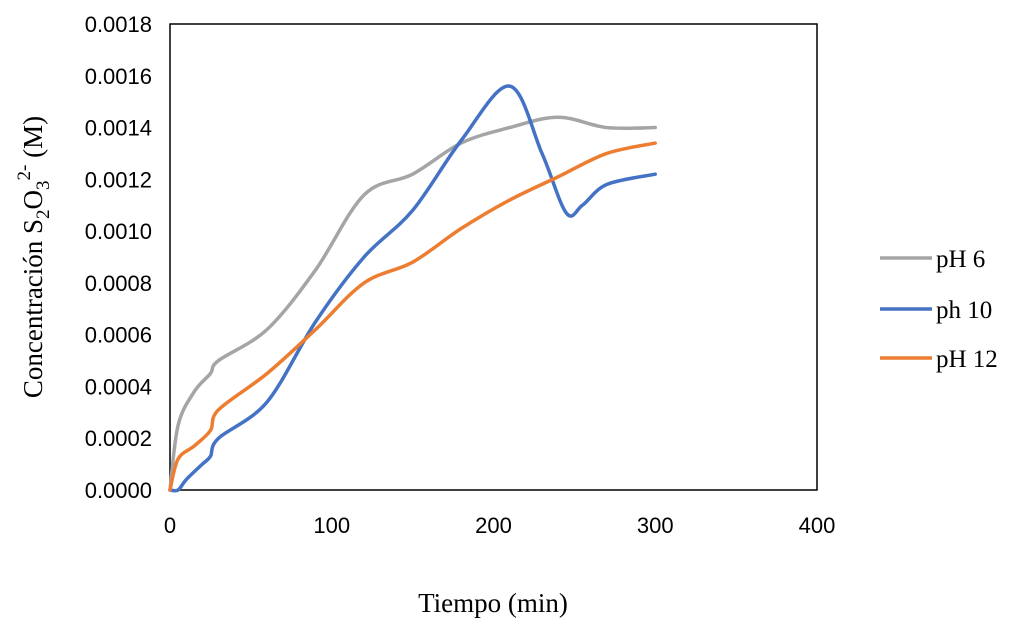  Describe the element at coordinates (331, 525) in the screenshot. I see `x-tick-label: 100` at that location.